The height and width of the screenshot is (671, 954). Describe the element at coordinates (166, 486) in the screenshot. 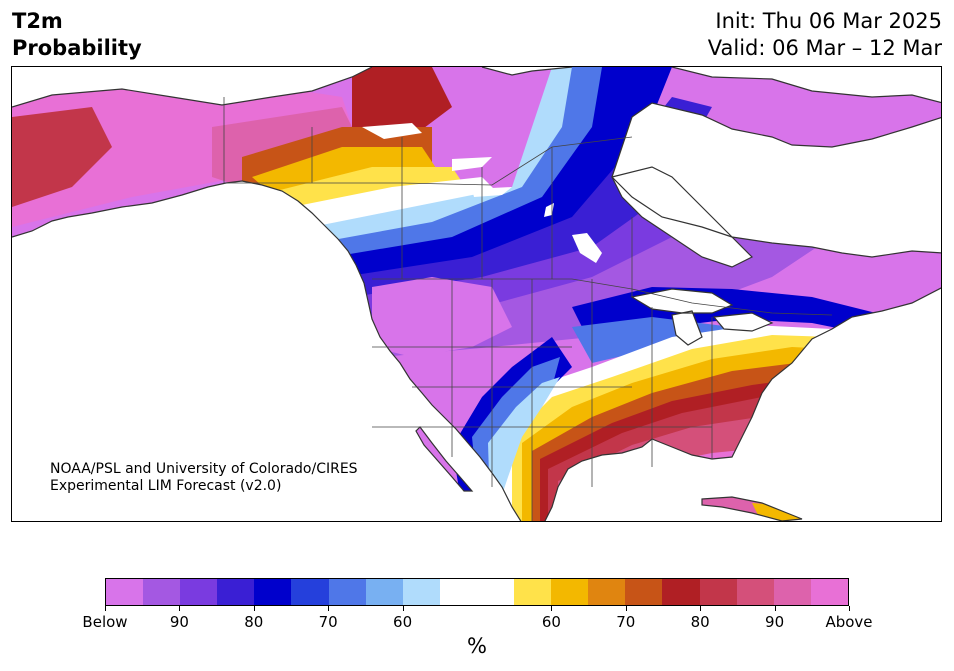

I see `credit-line-2: Experimental LIM Forecast (v2.0)` at that location.